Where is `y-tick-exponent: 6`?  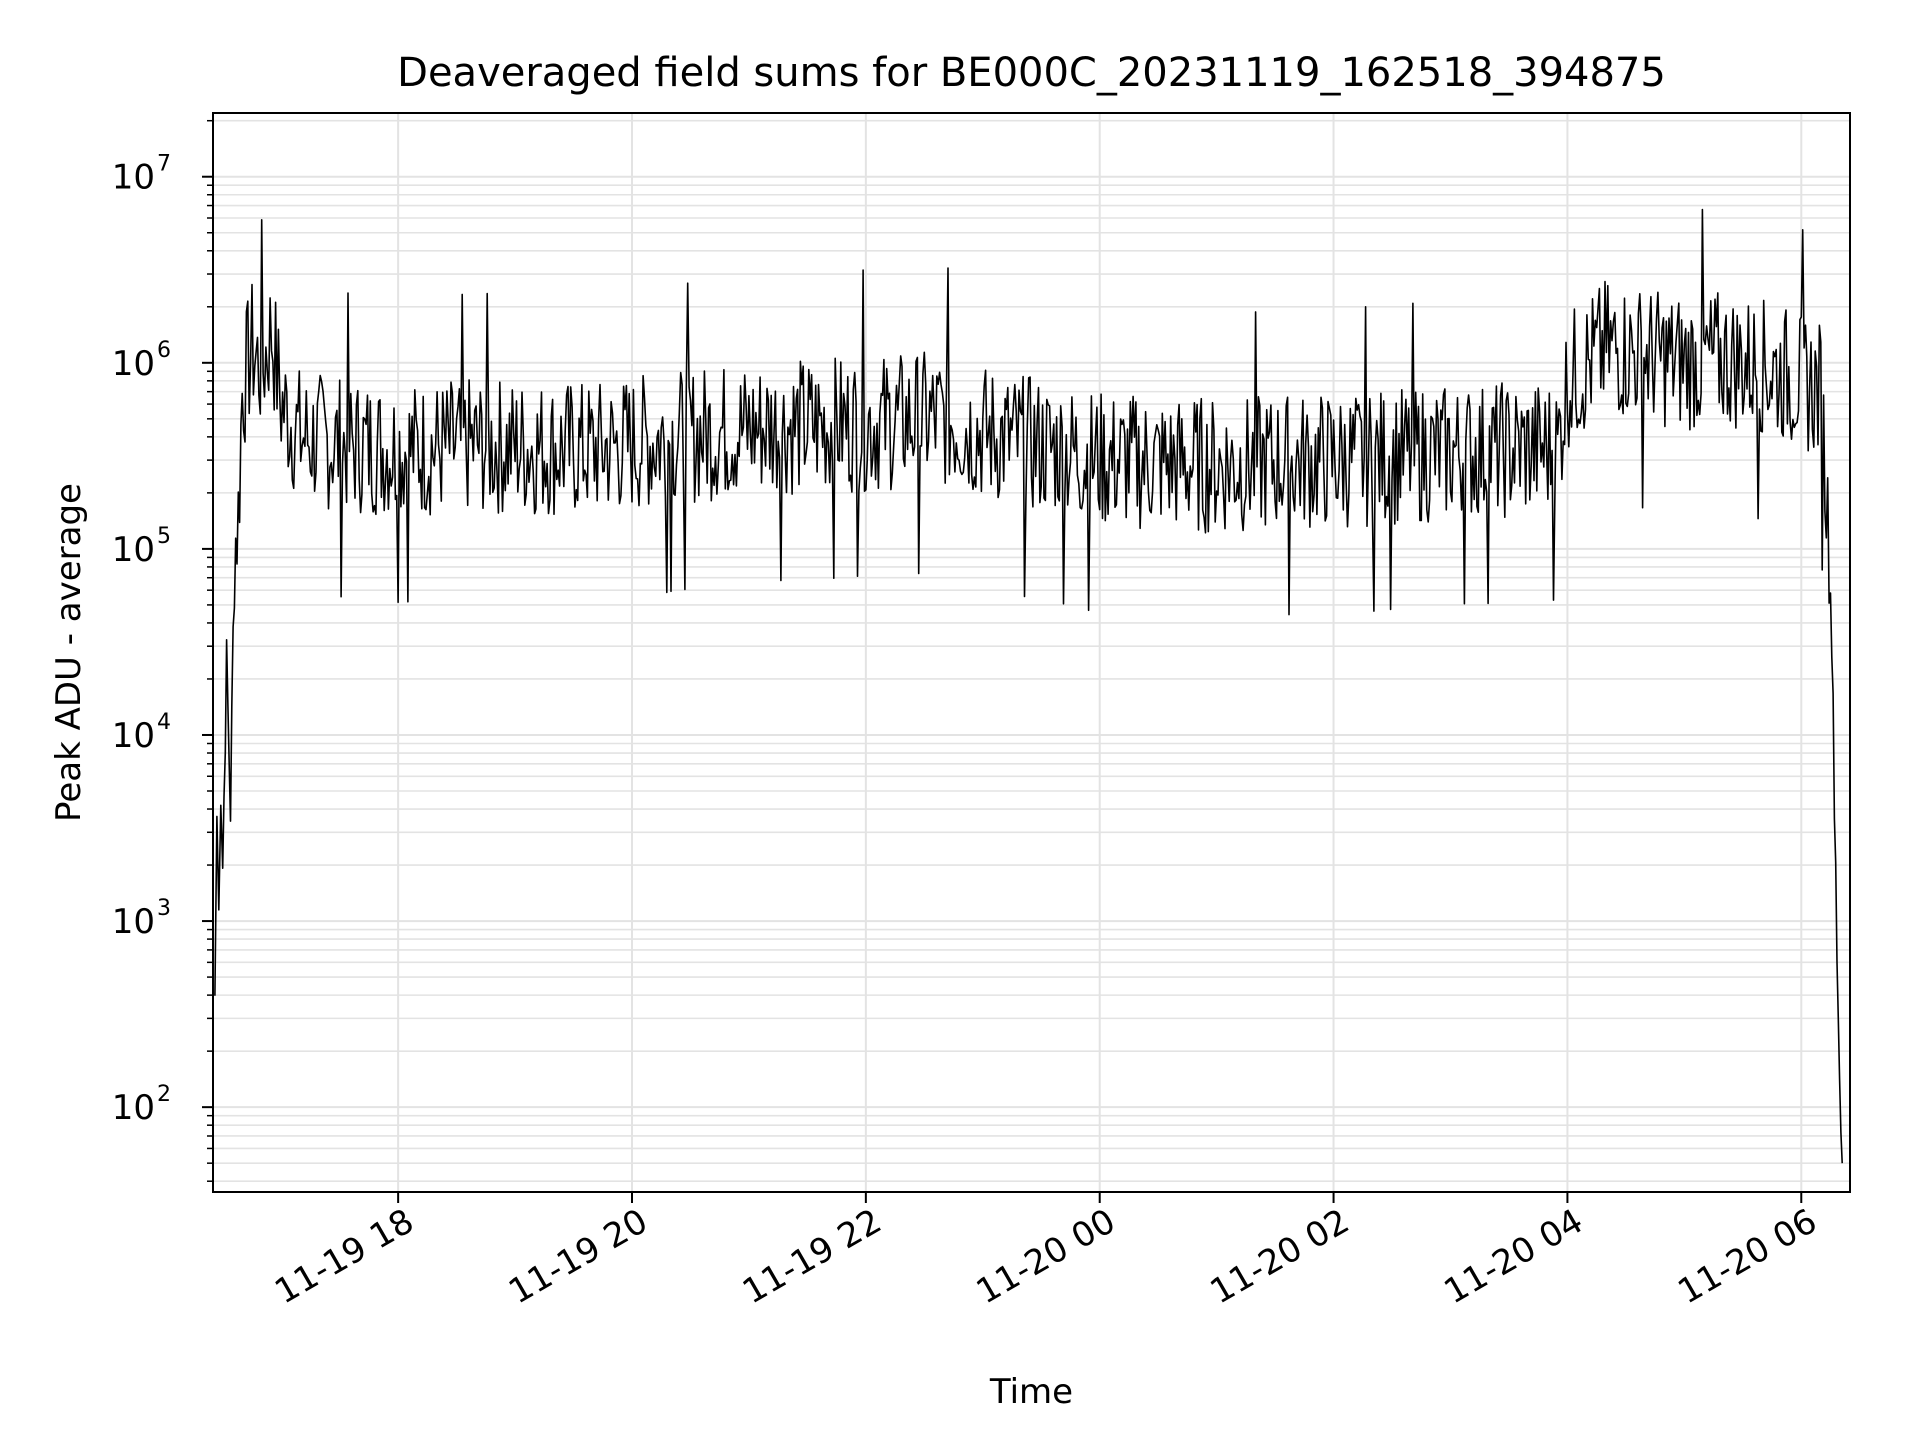 y-tick-exponent: 6 is located at coordinates (164, 350).